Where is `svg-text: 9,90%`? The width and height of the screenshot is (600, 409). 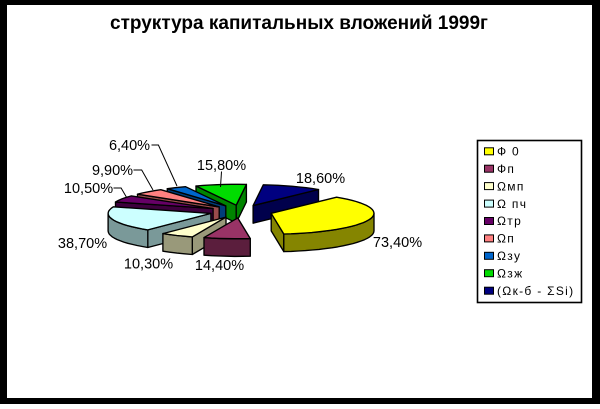 svg-text: 9,90% is located at coordinates (112, 171).